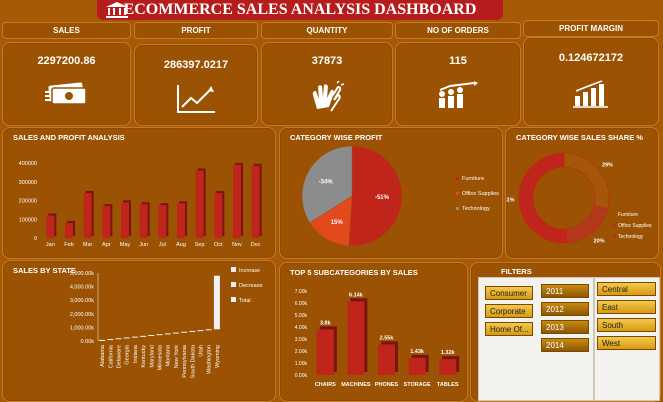 This screenshot has height=402, width=663. What do you see at coordinates (565, 309) in the screenshot?
I see `filter-year-2012: 2012` at bounding box center [565, 309].